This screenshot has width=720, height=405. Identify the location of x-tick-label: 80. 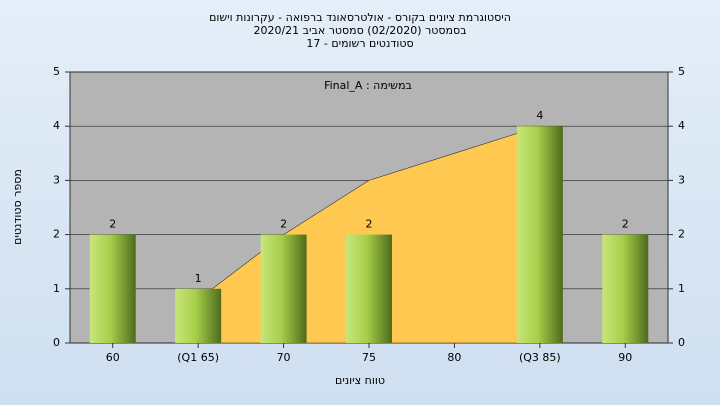
(454, 357).